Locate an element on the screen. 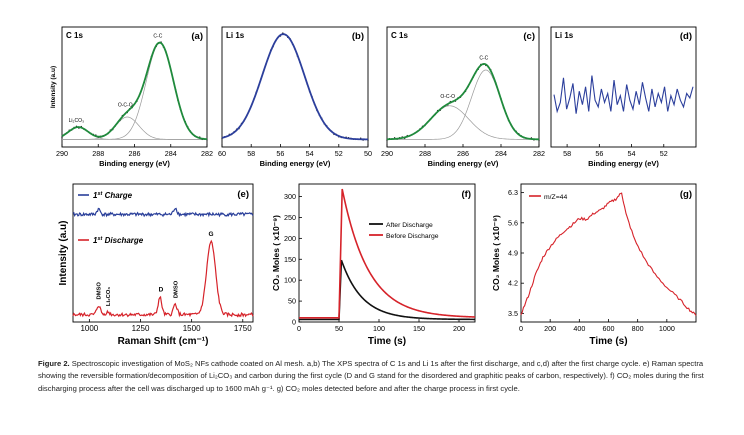  x-tick-label: 100 is located at coordinates (379, 328).